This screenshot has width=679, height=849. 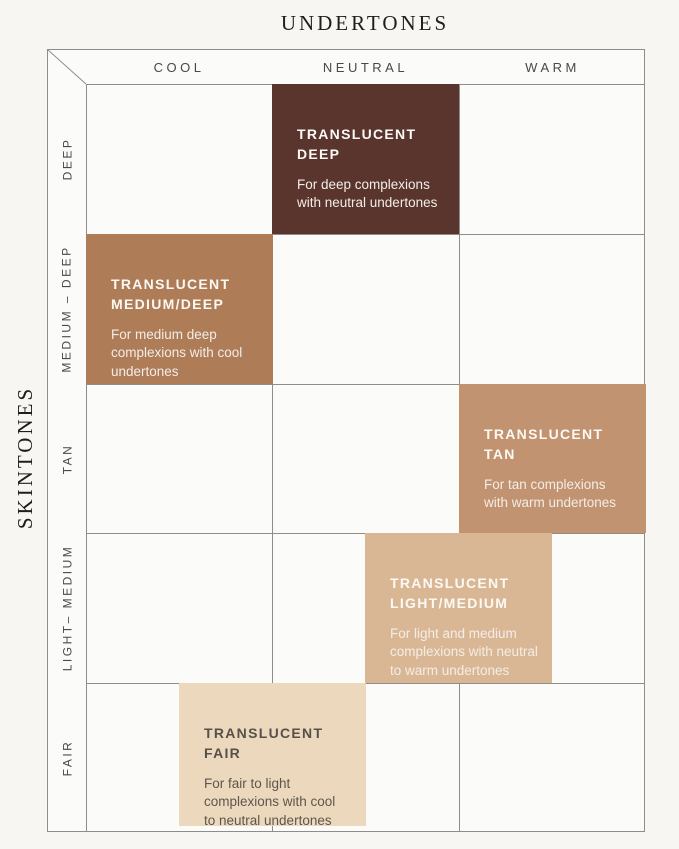 I want to click on row-label-tan: TAN, so click(x=66, y=459).